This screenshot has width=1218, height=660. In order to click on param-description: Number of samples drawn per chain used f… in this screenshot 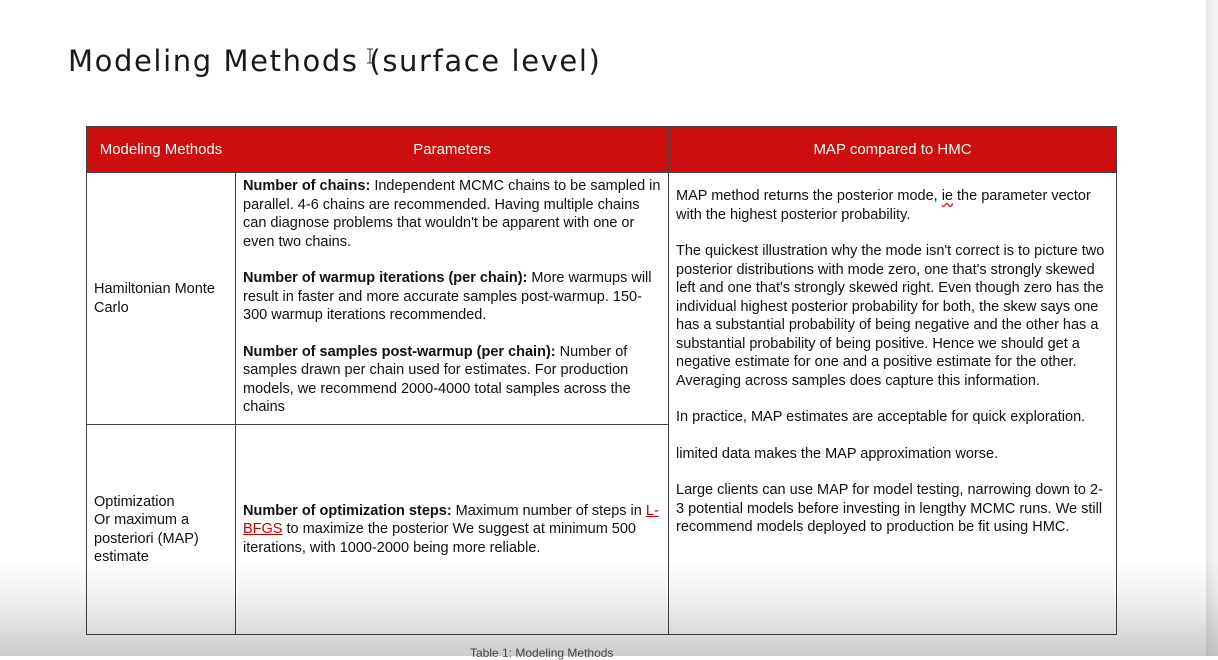, I will do `click(437, 379)`.